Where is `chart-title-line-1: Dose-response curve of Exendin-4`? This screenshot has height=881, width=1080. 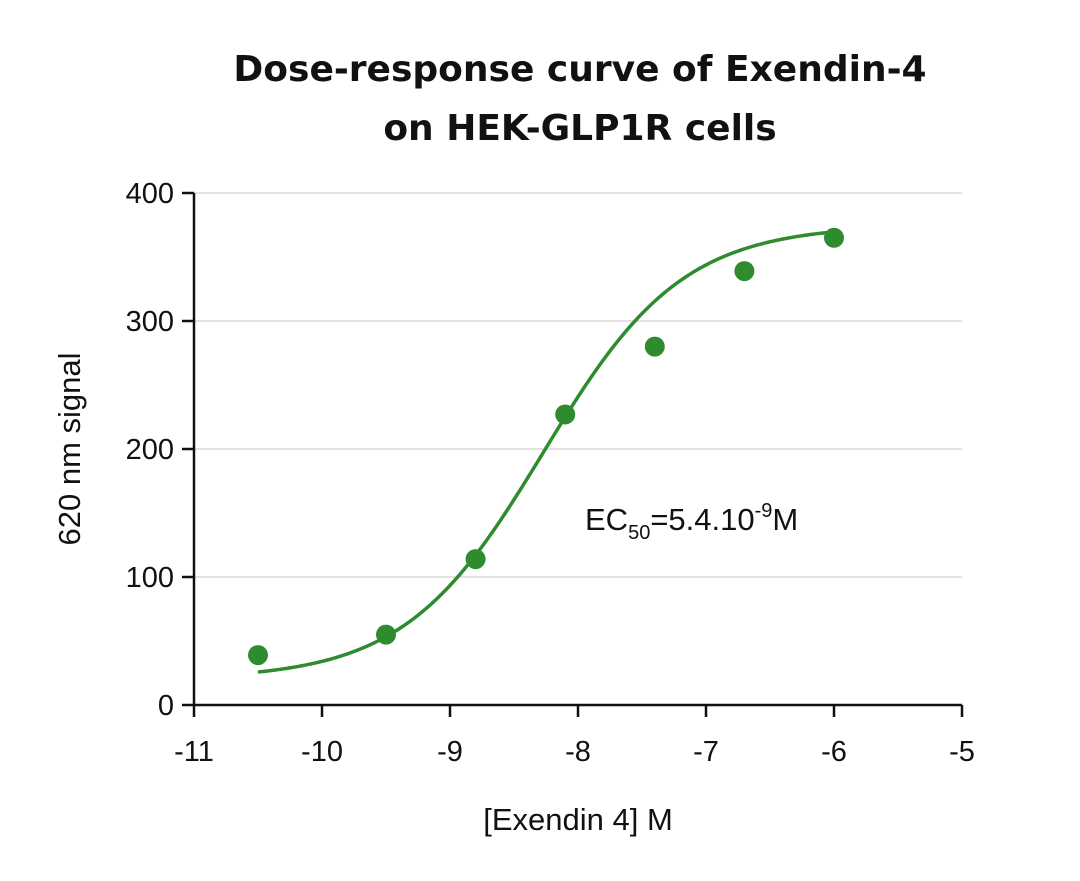
chart-title-line-1: Dose-response curve of Exendin-4 is located at coordinates (580, 69).